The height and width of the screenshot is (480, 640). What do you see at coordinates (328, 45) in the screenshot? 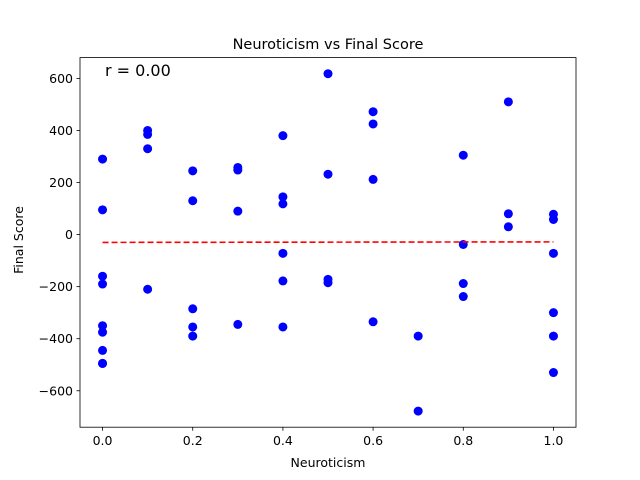
I see `chart-title: Neuroticism vs Final Score` at bounding box center [328, 45].